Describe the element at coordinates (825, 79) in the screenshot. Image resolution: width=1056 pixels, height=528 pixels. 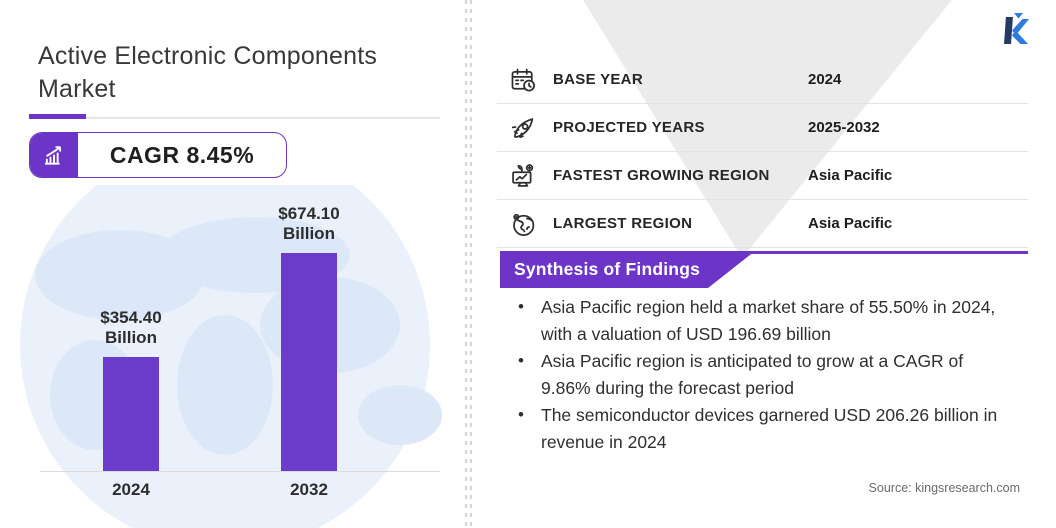
I see `fact-value: 2024` at that location.